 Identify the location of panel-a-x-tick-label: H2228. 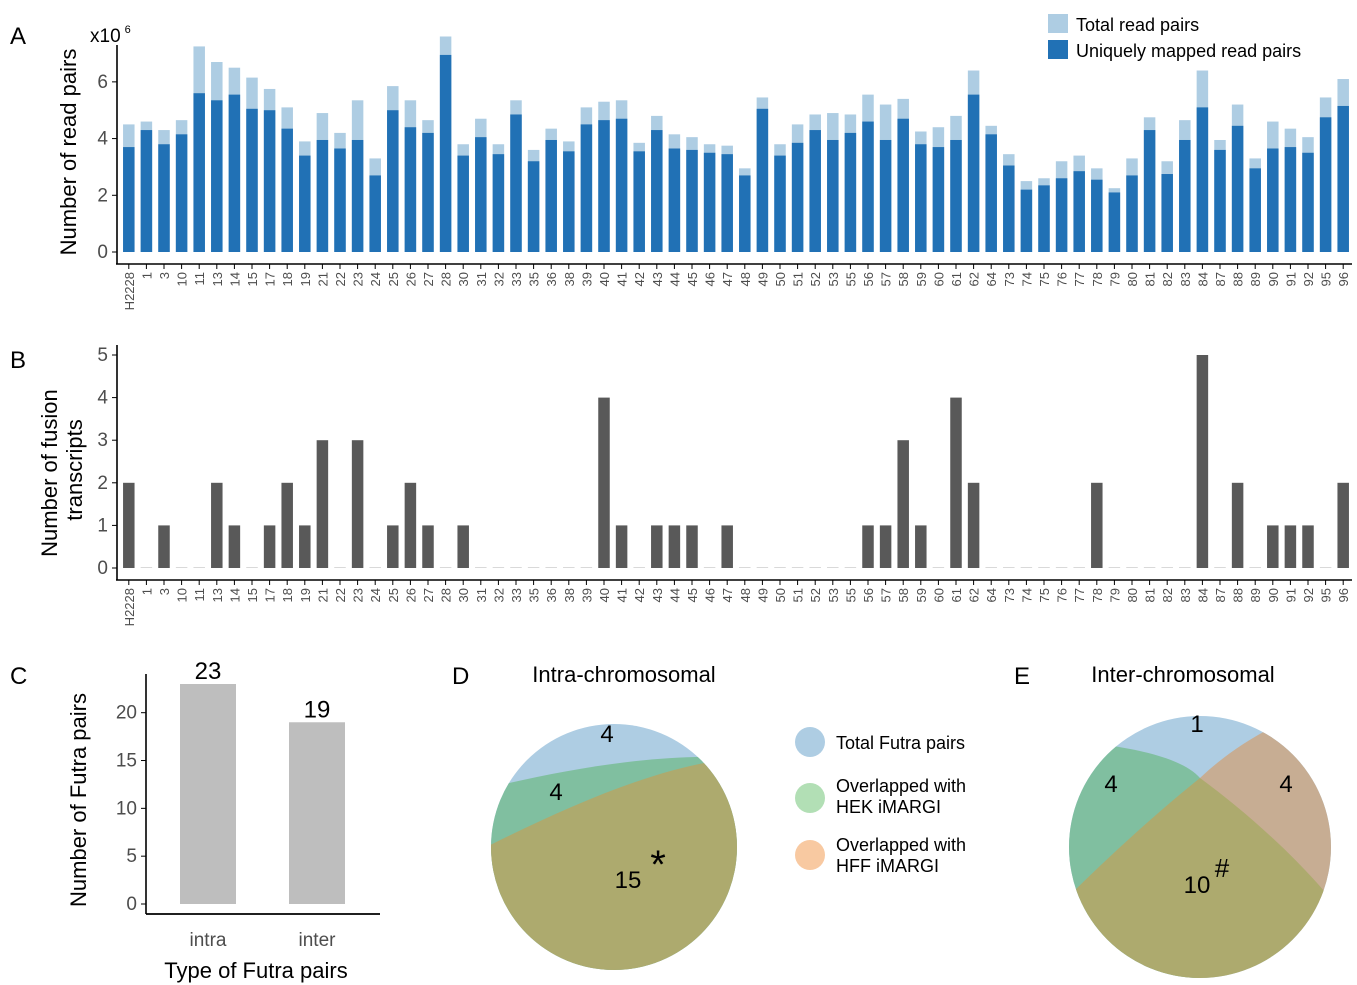
(129, 291).